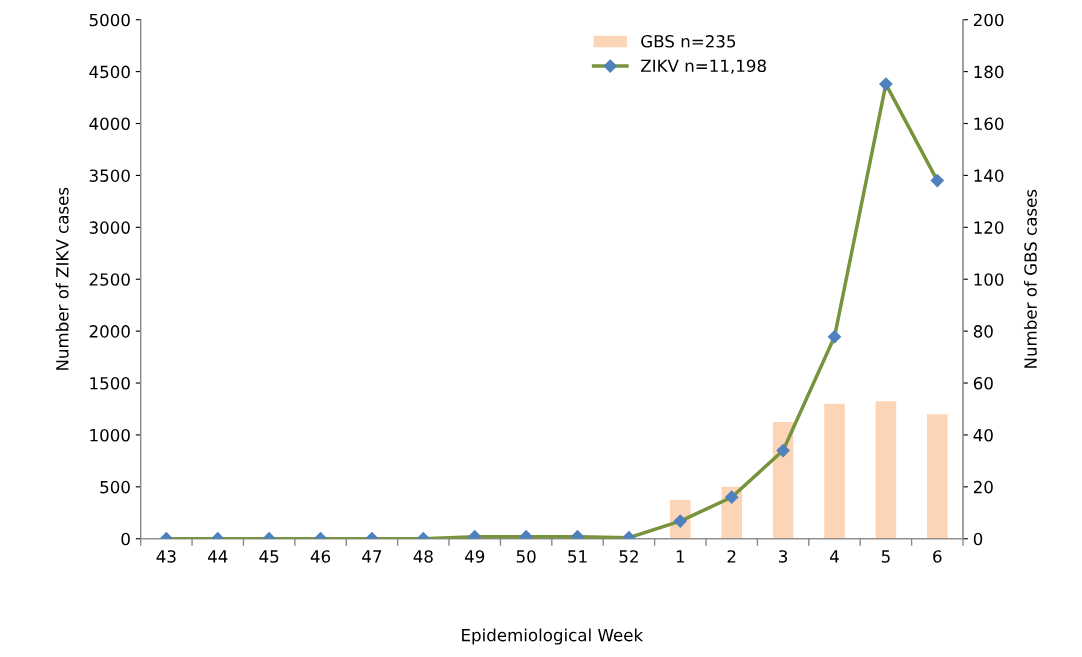  I want to click on x-tick-label: 1, so click(680, 556).